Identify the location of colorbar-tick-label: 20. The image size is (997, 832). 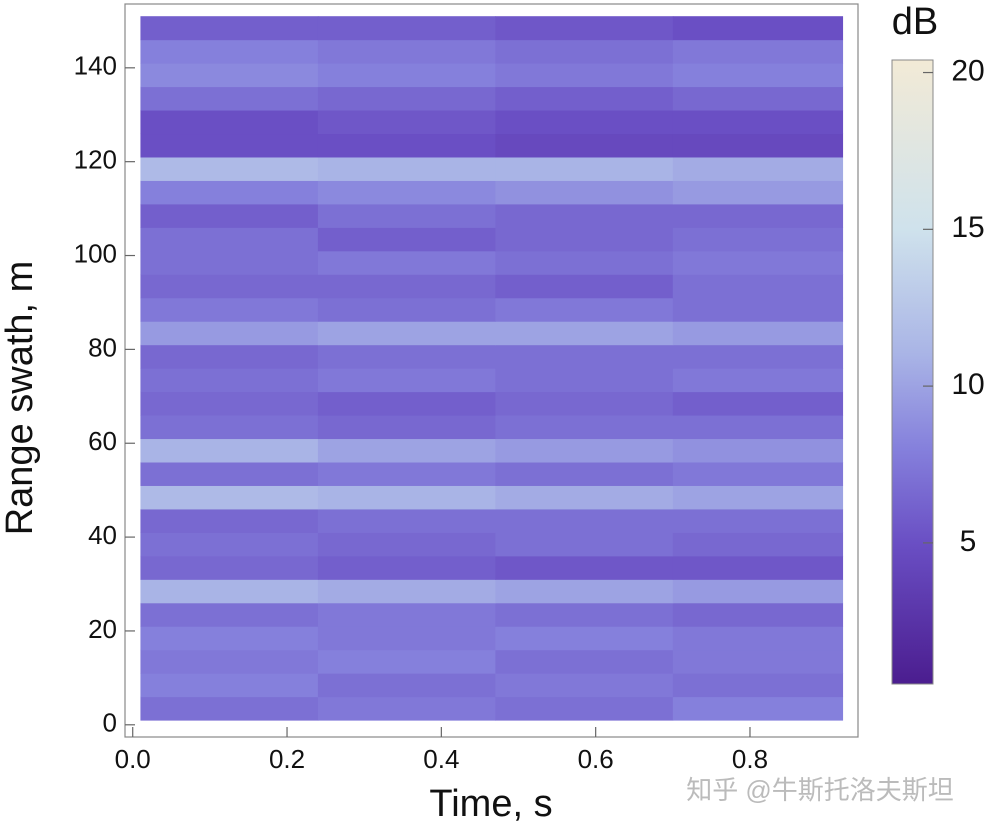
(967, 70).